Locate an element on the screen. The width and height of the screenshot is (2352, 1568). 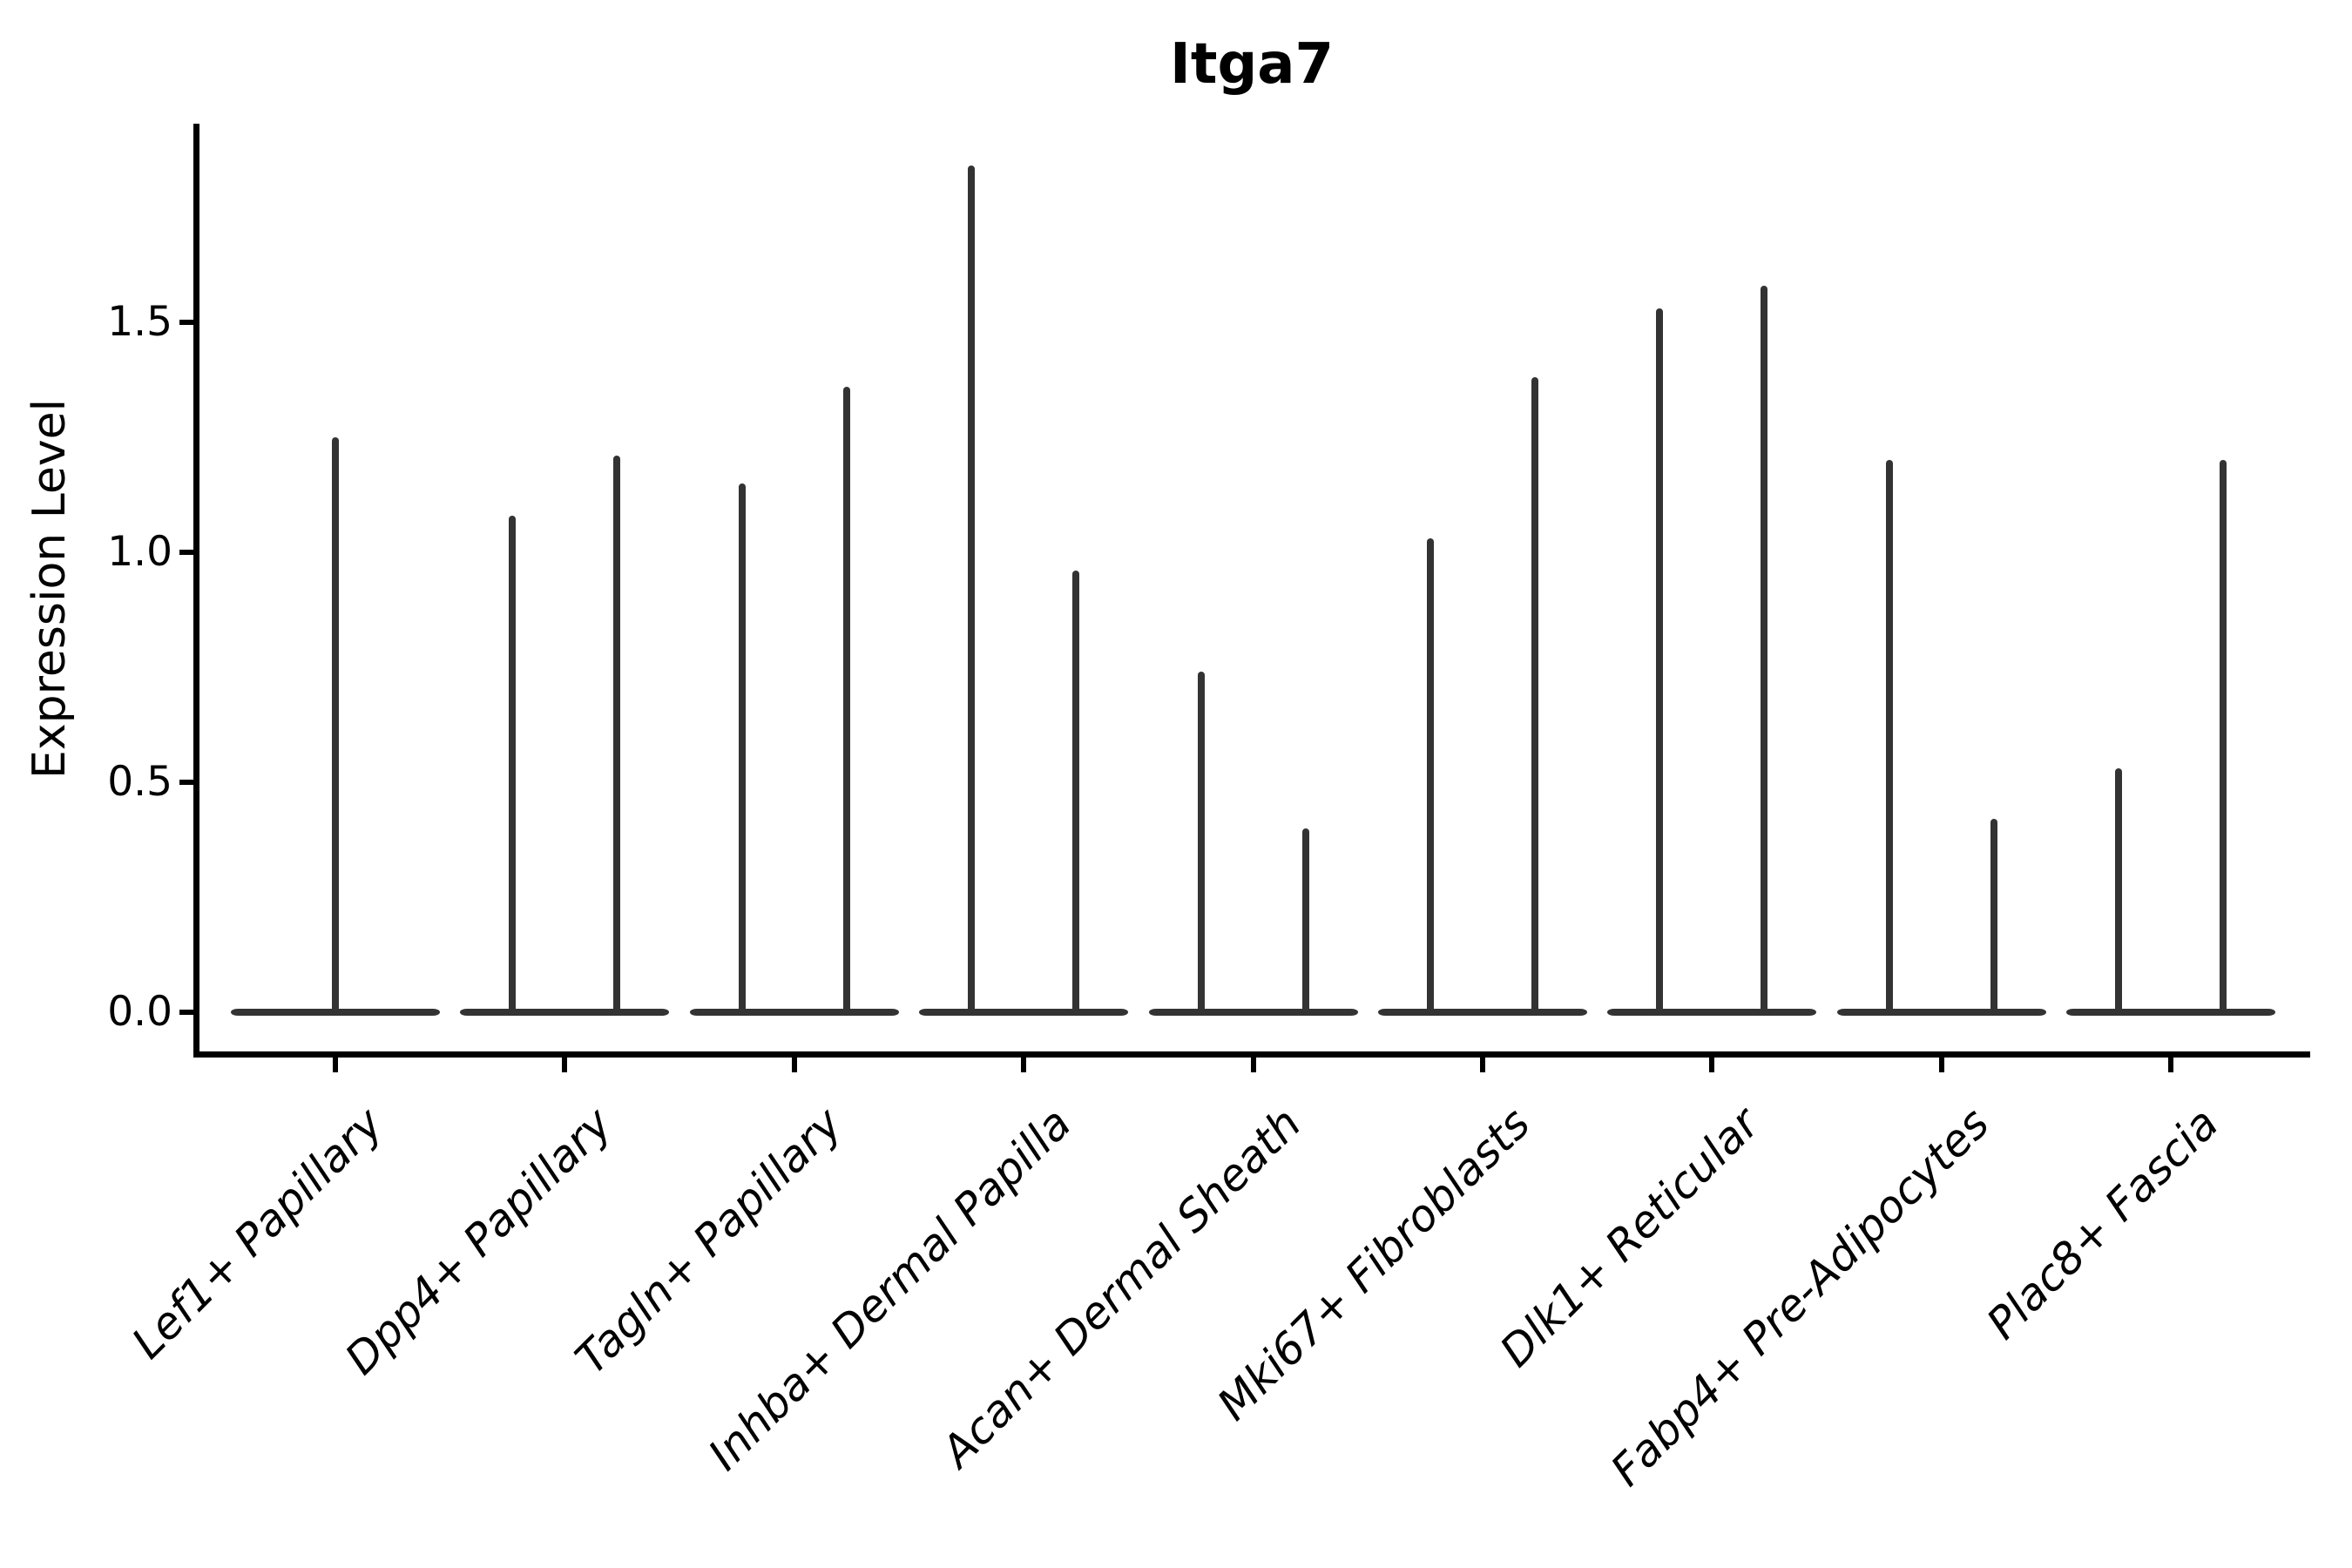
y-axis-label: Expression Level is located at coordinates (50, 589).